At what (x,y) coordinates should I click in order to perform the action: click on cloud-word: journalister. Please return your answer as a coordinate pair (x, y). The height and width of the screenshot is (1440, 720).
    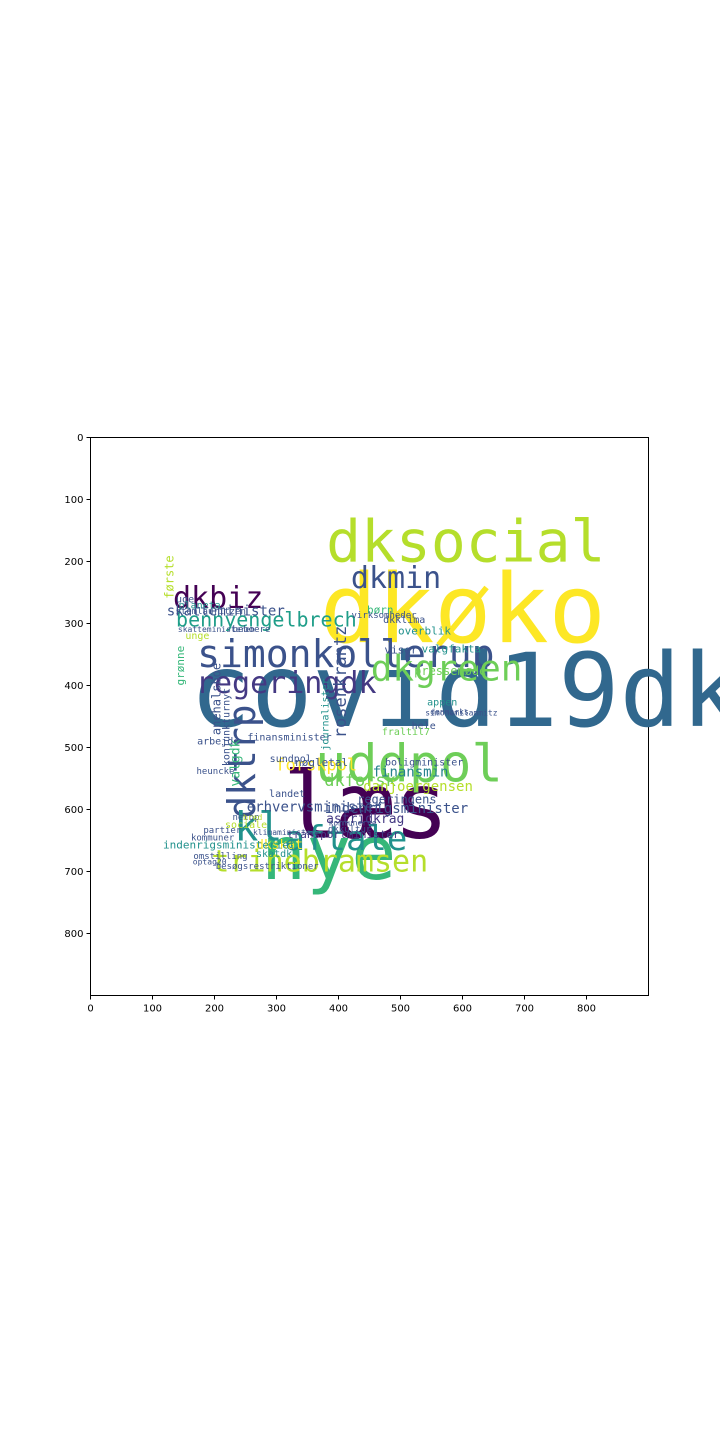
    Looking at the image, I should click on (326, 714).